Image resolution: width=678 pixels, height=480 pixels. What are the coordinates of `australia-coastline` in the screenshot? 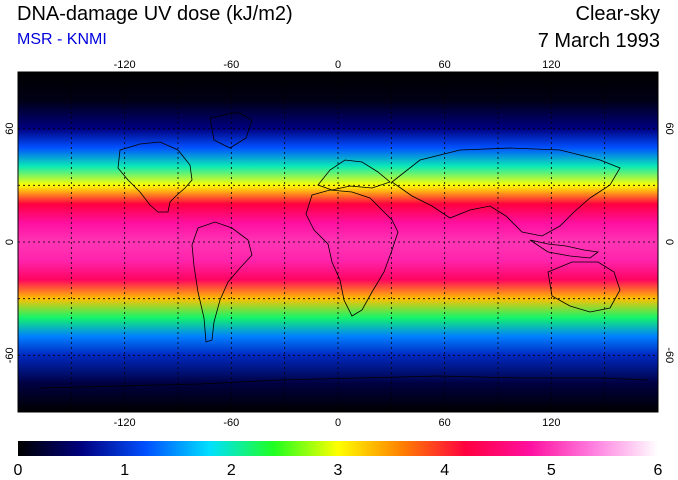 It's located at (584, 287).